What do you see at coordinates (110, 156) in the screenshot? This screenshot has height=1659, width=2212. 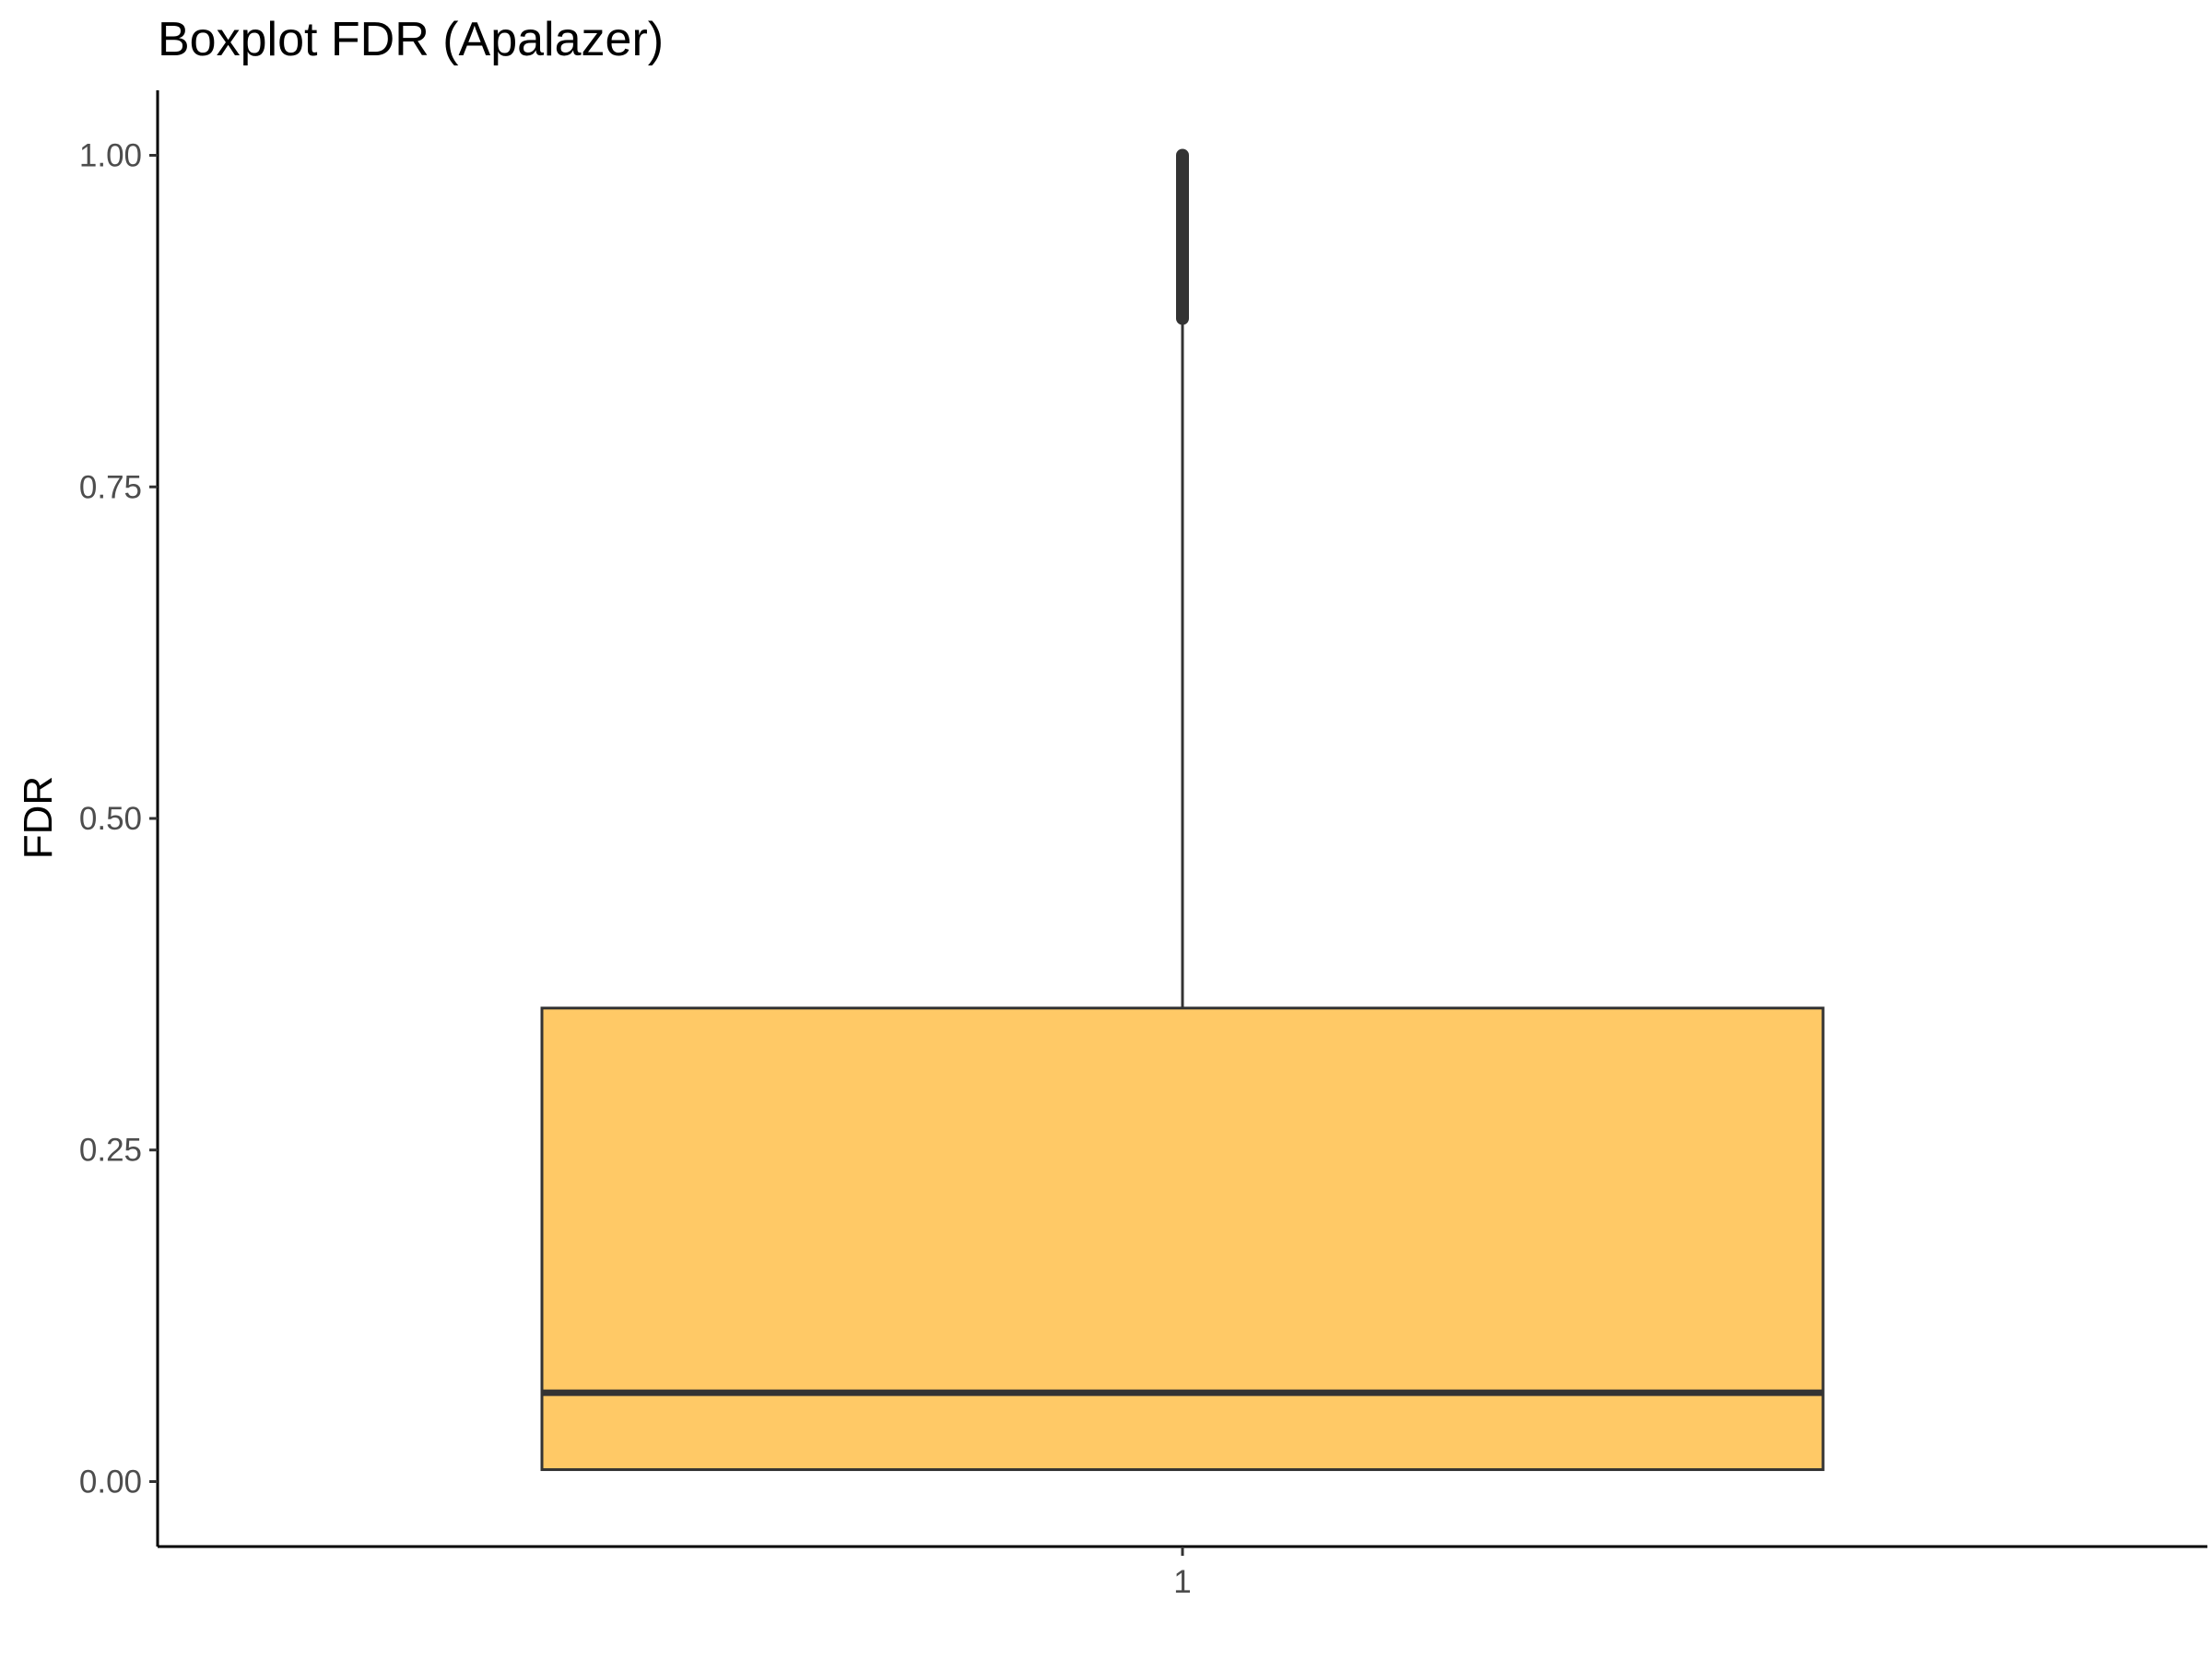 I see `y-tick-label: 1.00` at bounding box center [110, 156].